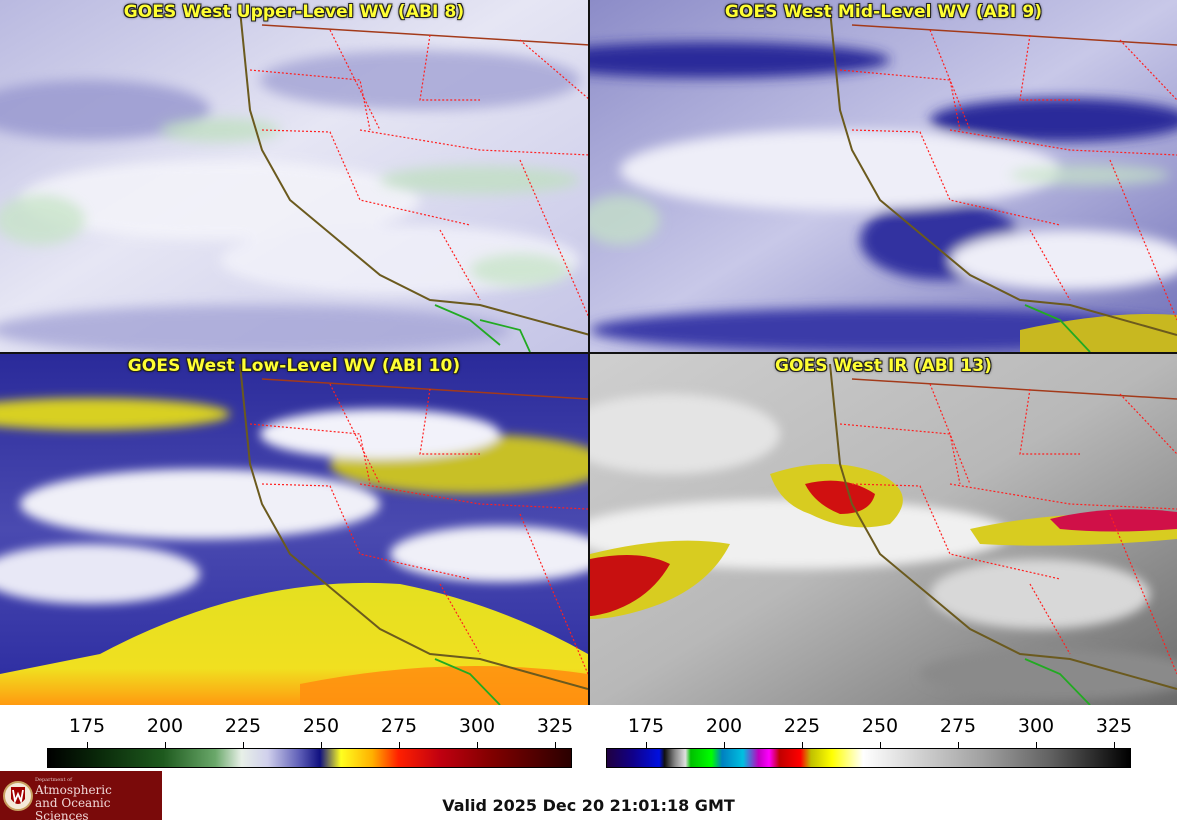 This screenshot has width=1177, height=823. I want to click on panel-title: GOES West IR (ABI 13), so click(883, 366).